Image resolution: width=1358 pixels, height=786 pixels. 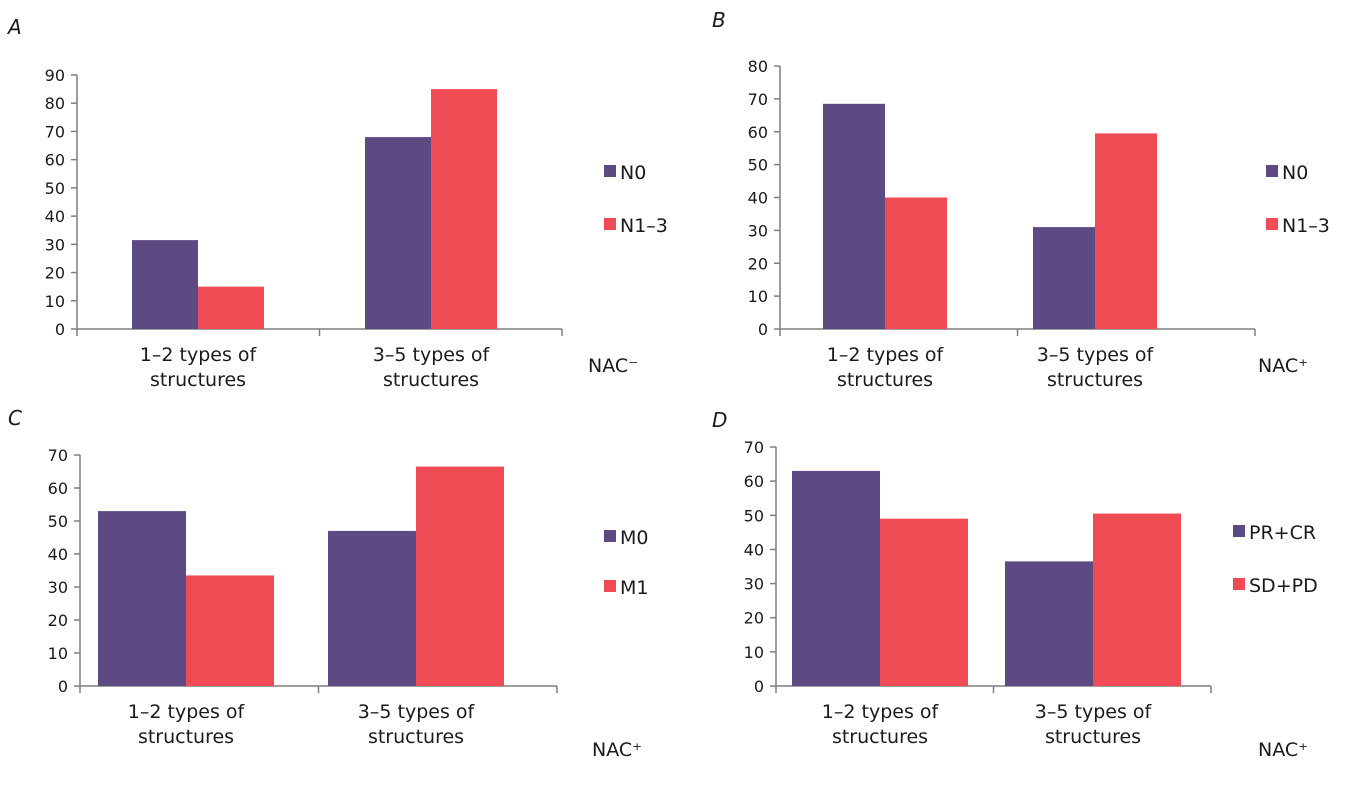 What do you see at coordinates (1282, 533) in the screenshot?
I see `legend-label: PR+CR` at bounding box center [1282, 533].